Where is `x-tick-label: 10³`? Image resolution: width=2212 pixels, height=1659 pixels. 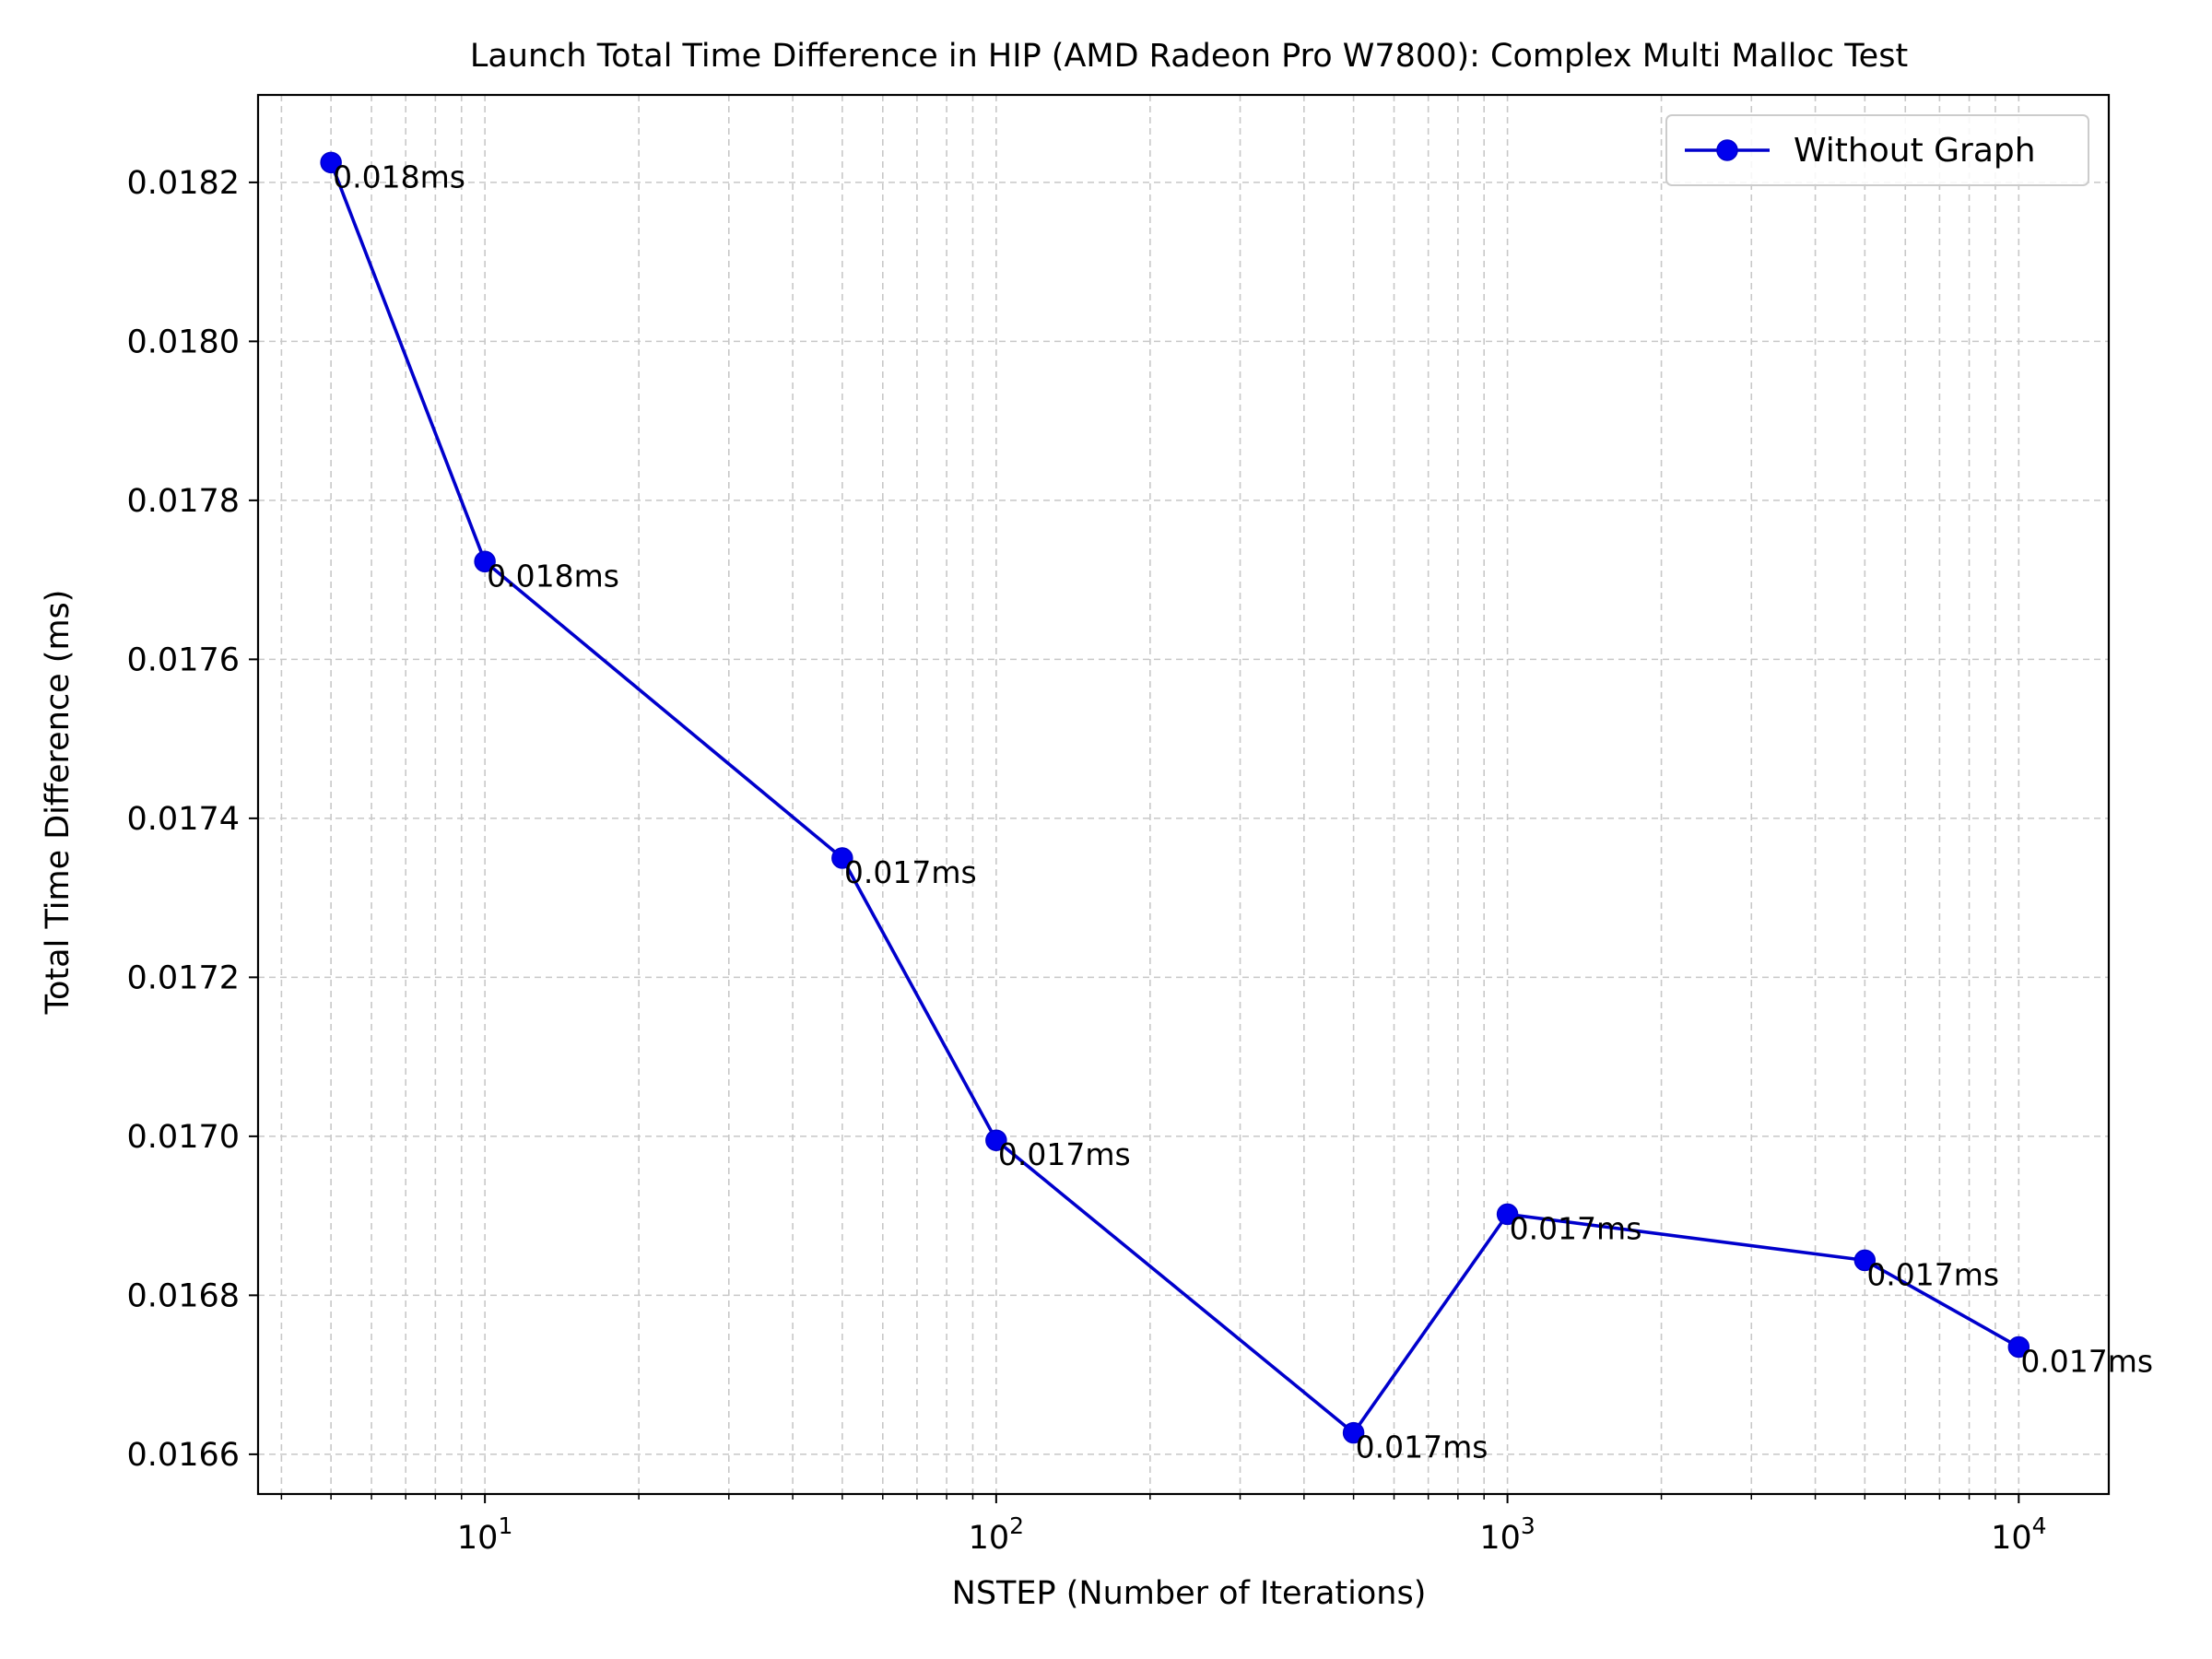
x-tick-label: 10³ is located at coordinates (1507, 1534).